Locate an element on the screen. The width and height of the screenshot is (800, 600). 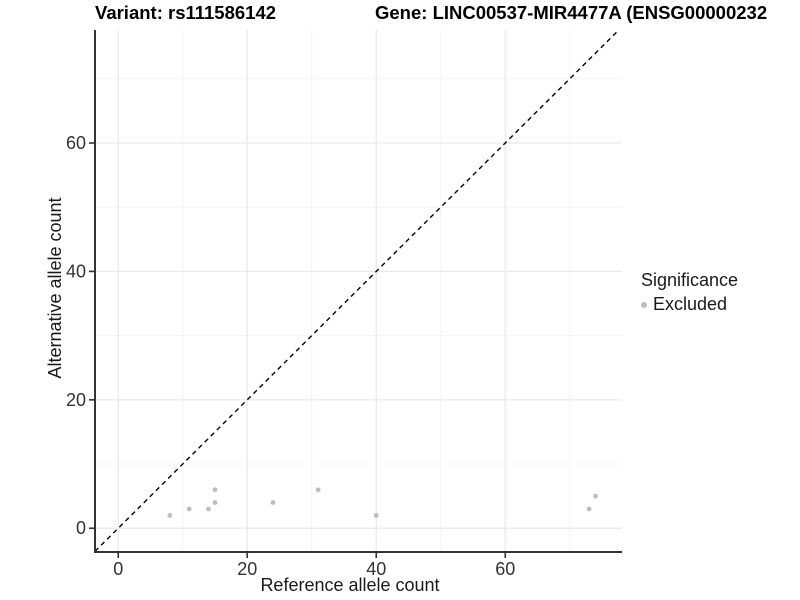
x-axis-title: Reference allele count is located at coordinates (350, 585).